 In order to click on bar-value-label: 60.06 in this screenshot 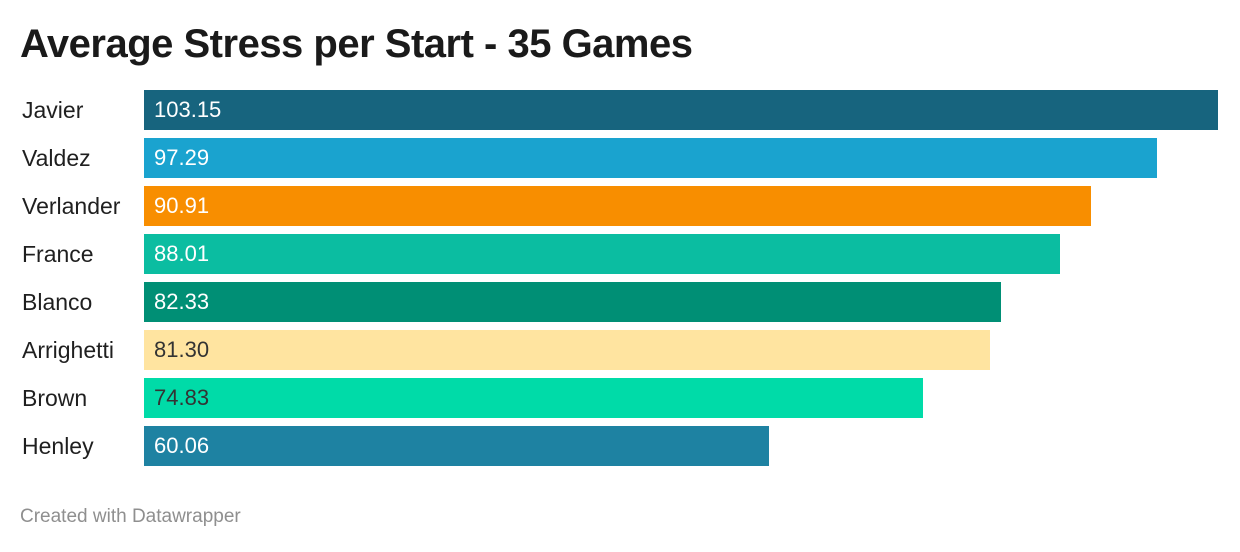, I will do `click(182, 445)`.